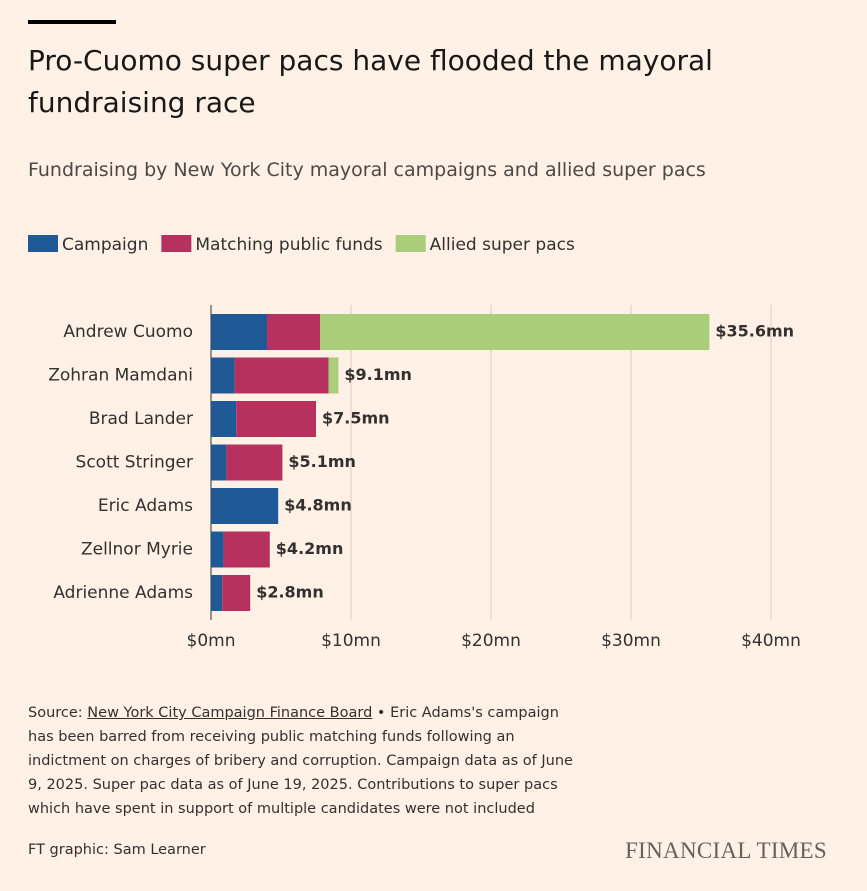  I want to click on credit: FT graphic: Sam Learner, so click(117, 850).